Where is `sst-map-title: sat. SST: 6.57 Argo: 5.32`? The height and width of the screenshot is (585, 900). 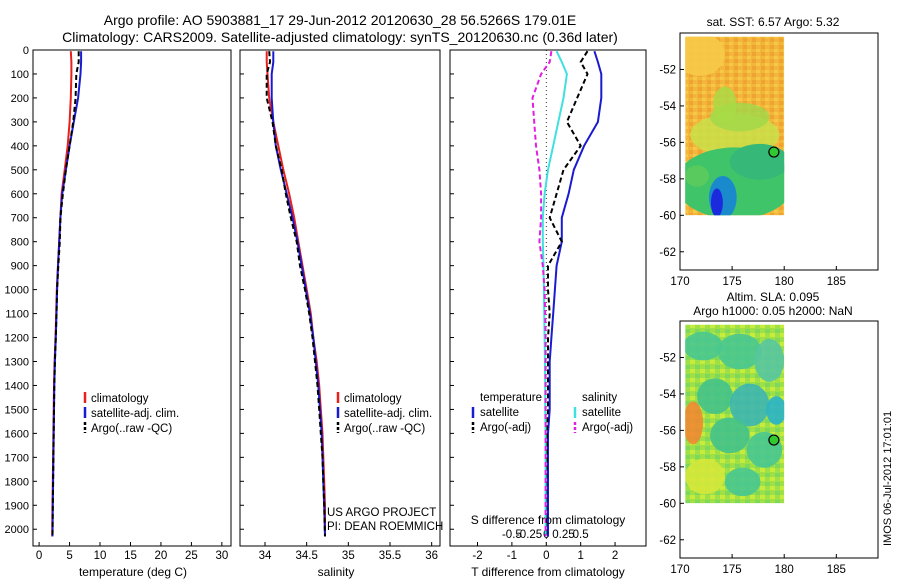
sst-map-title: sat. SST: 6.57 Argo: 5.32 is located at coordinates (773, 22).